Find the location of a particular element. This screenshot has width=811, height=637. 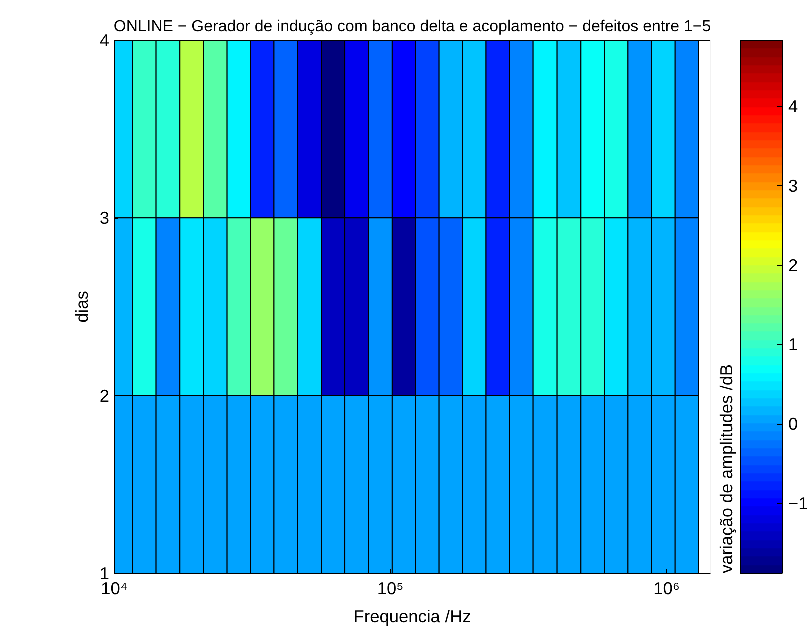

x-tick-label: 10⁵ is located at coordinates (390, 588).